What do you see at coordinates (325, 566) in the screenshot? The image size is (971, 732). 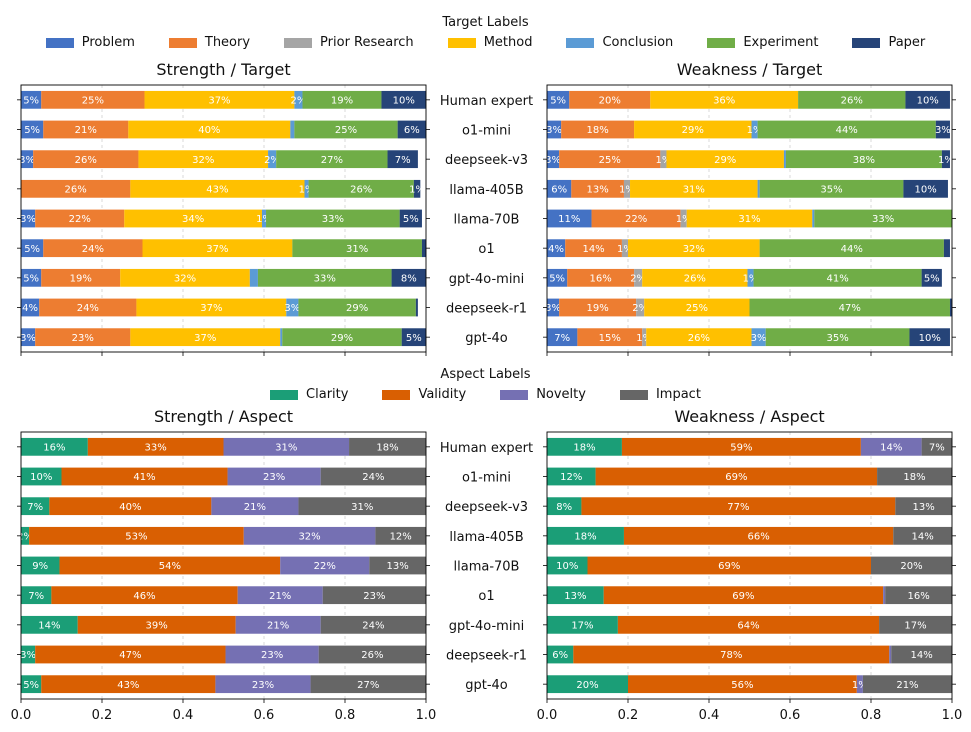 I see `data-label: 22%` at bounding box center [325, 566].